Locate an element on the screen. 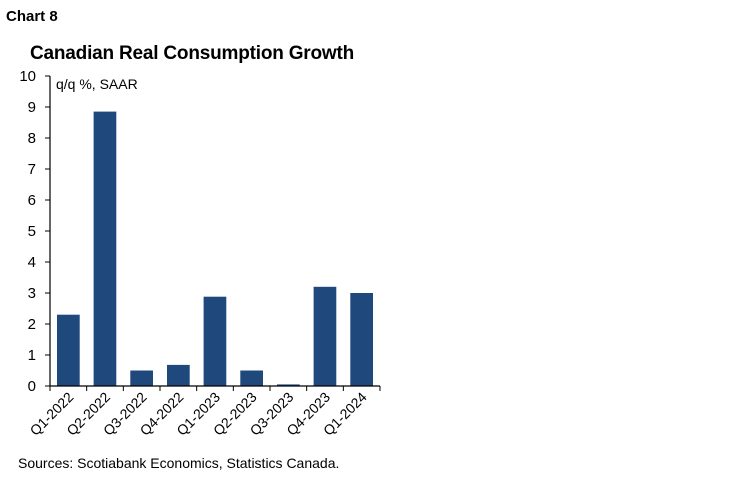 The width and height of the screenshot is (749, 482). chart-label: Chart 8 is located at coordinates (32, 16).